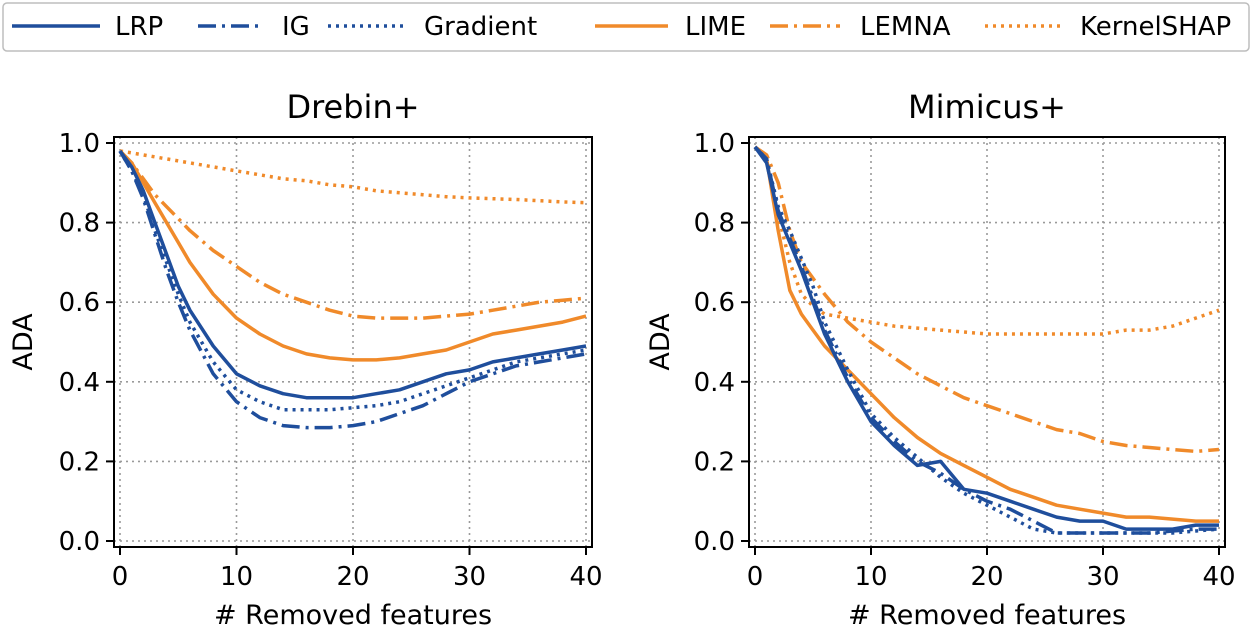 This screenshot has height=634, width=1253. What do you see at coordinates (670, 27) in the screenshot?
I see `legend-item-lime: LIME` at bounding box center [670, 27].